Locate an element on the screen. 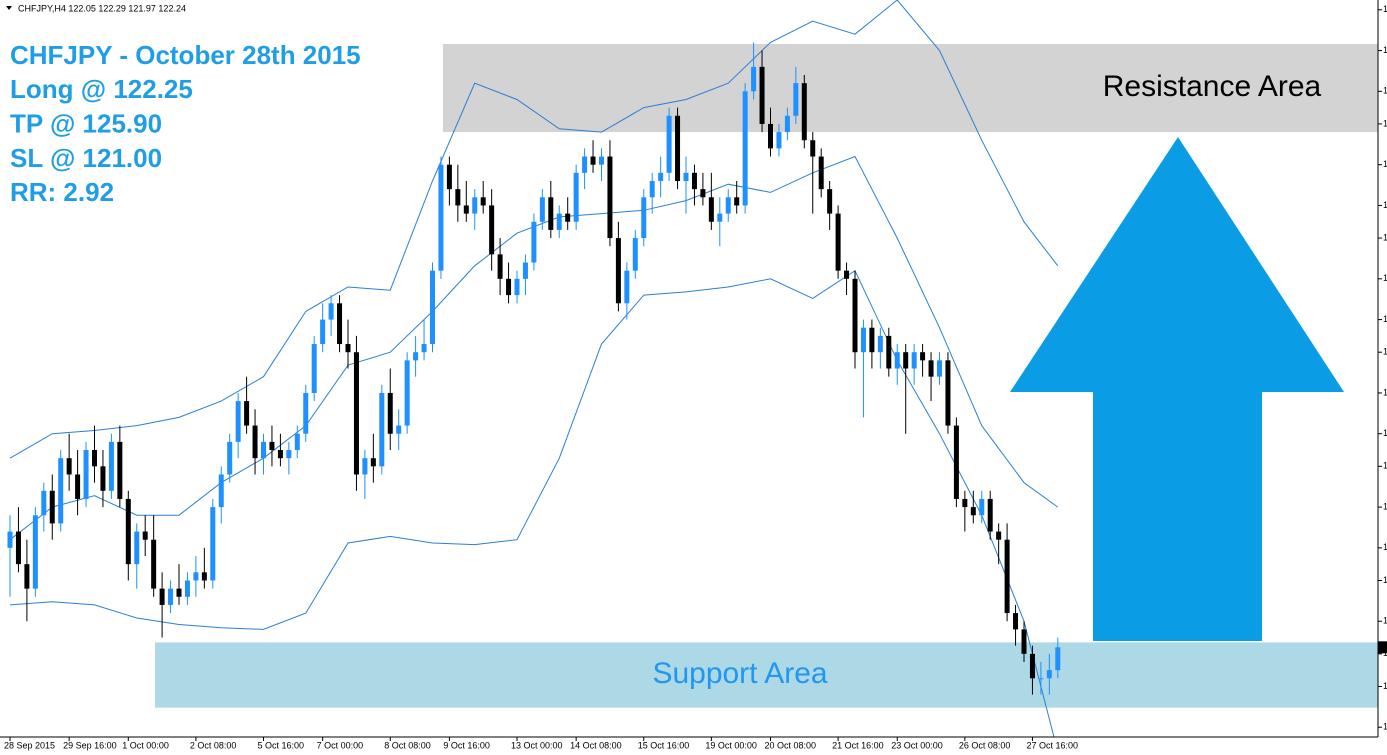 The image size is (1387, 755). note: TP @ 125.90 is located at coordinates (86, 123).